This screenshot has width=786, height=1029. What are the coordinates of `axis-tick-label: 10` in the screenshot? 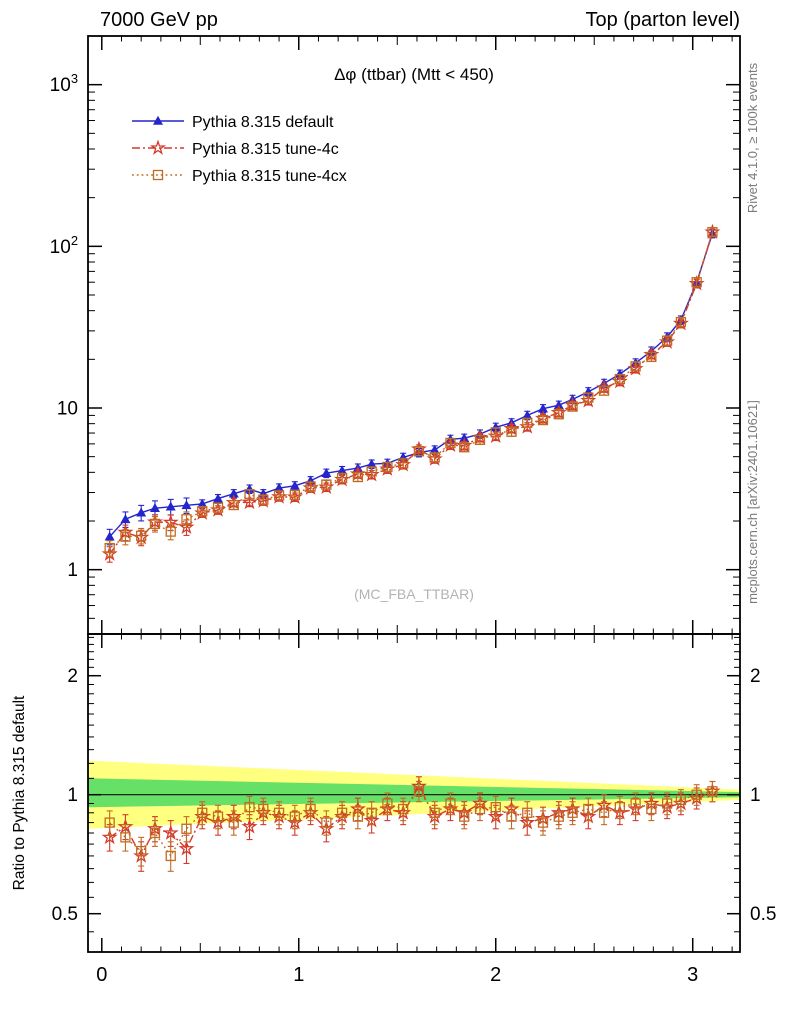 It's located at (67, 408).